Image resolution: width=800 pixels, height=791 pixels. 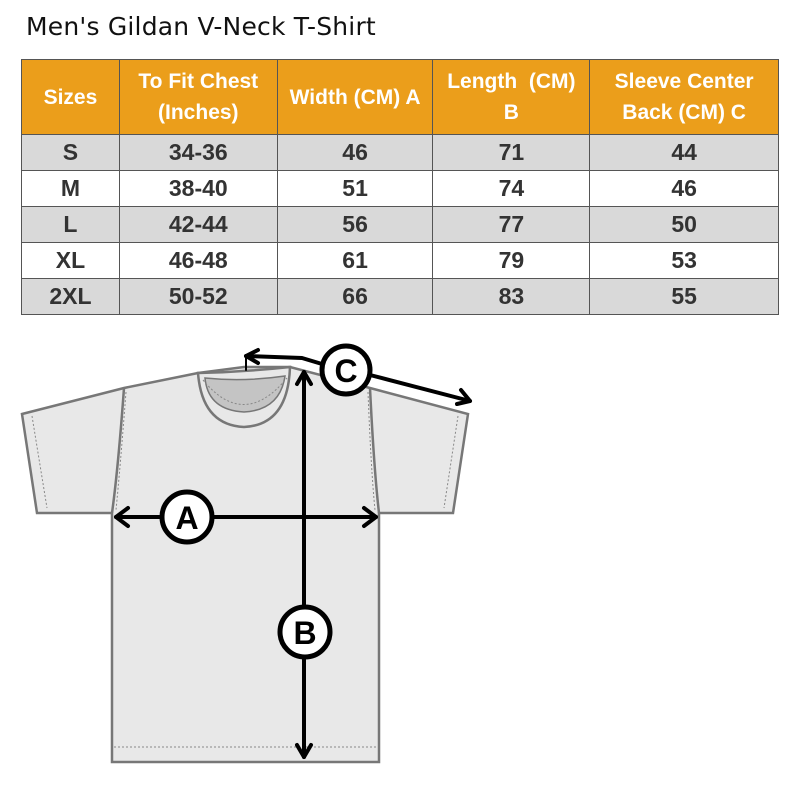 I want to click on table-cell: 61, so click(x=355, y=260).